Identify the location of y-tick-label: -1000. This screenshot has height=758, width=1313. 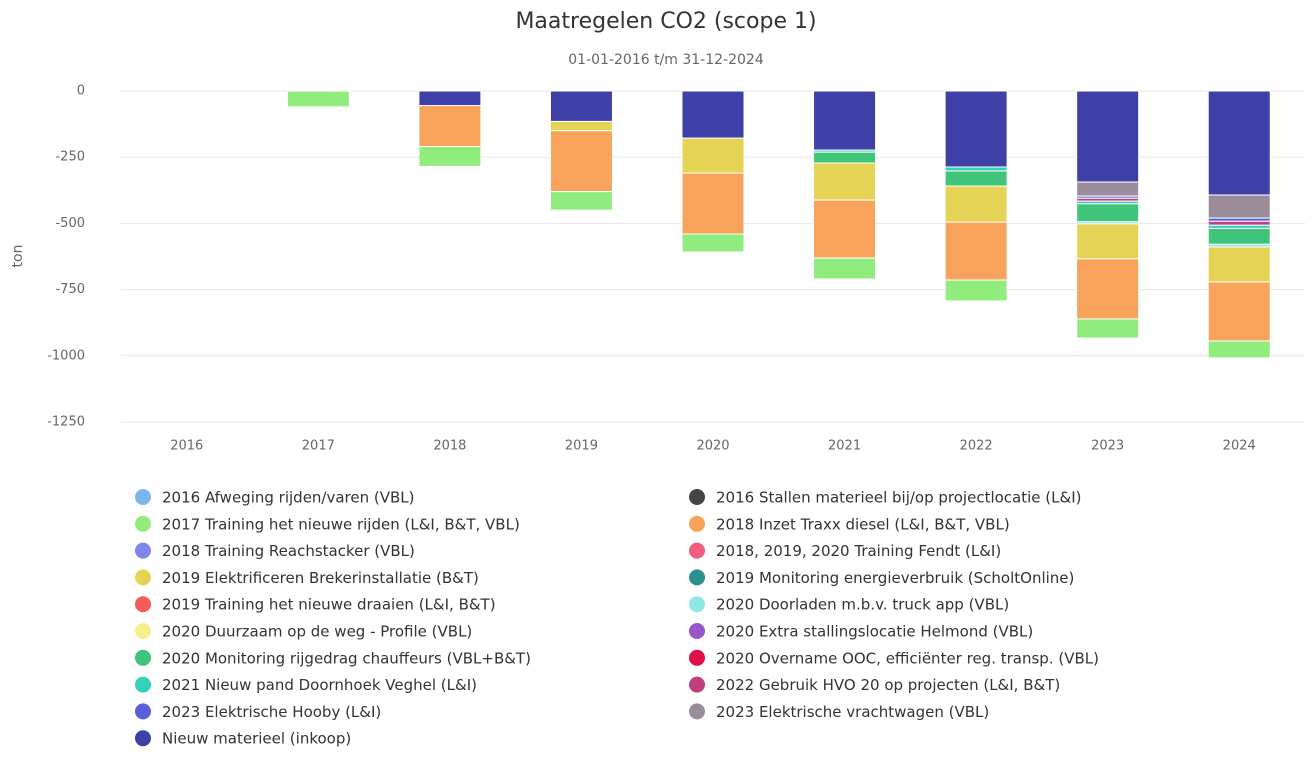
(66, 355).